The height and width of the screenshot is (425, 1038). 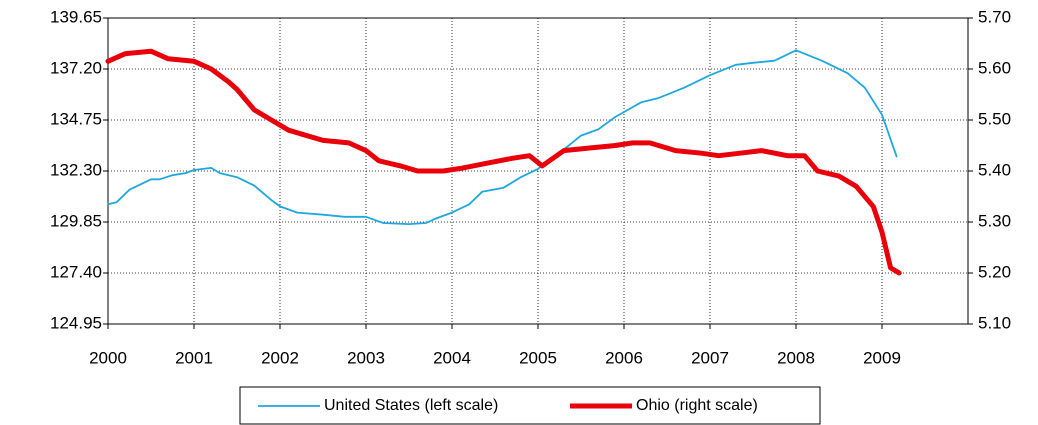 What do you see at coordinates (452, 357) in the screenshot?
I see `x-tick-label: 2004` at bounding box center [452, 357].